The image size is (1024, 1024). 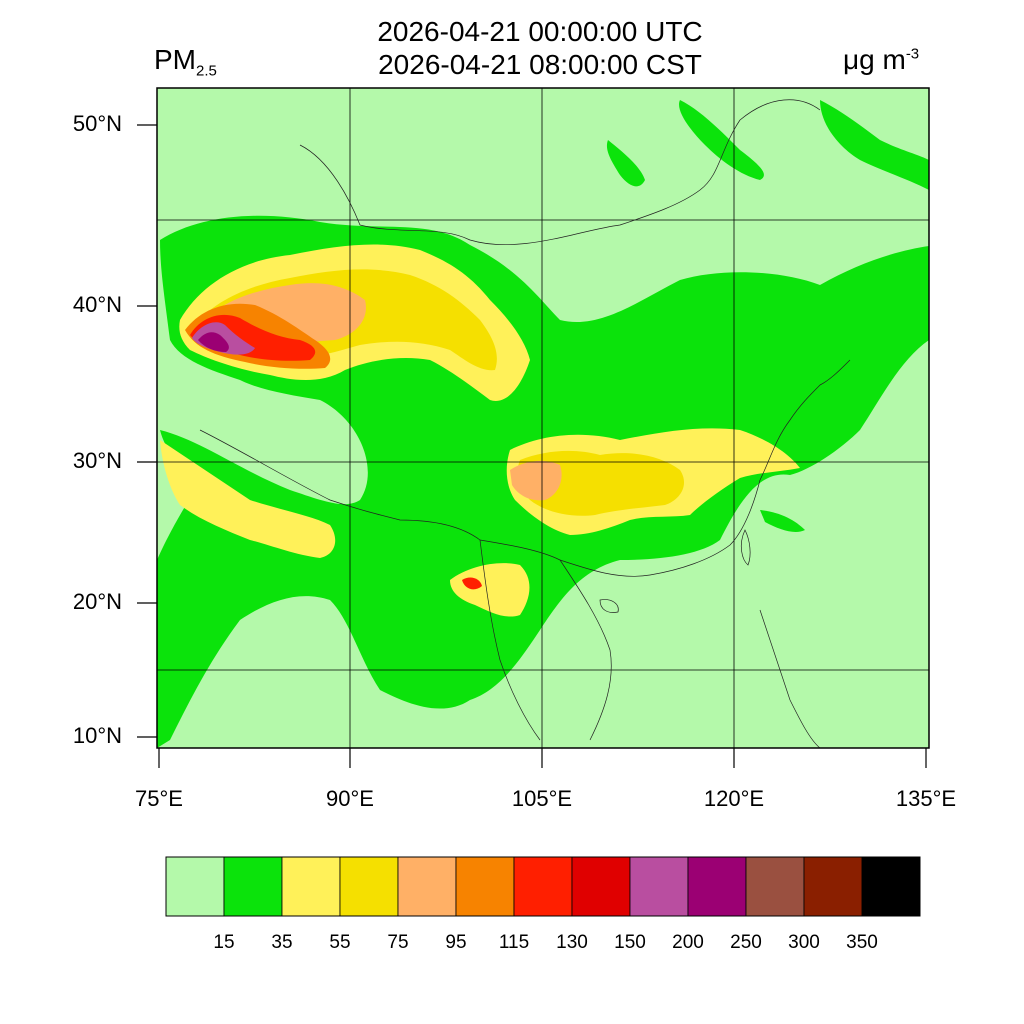 I want to click on colorbar-label: 55, so click(x=340, y=942).